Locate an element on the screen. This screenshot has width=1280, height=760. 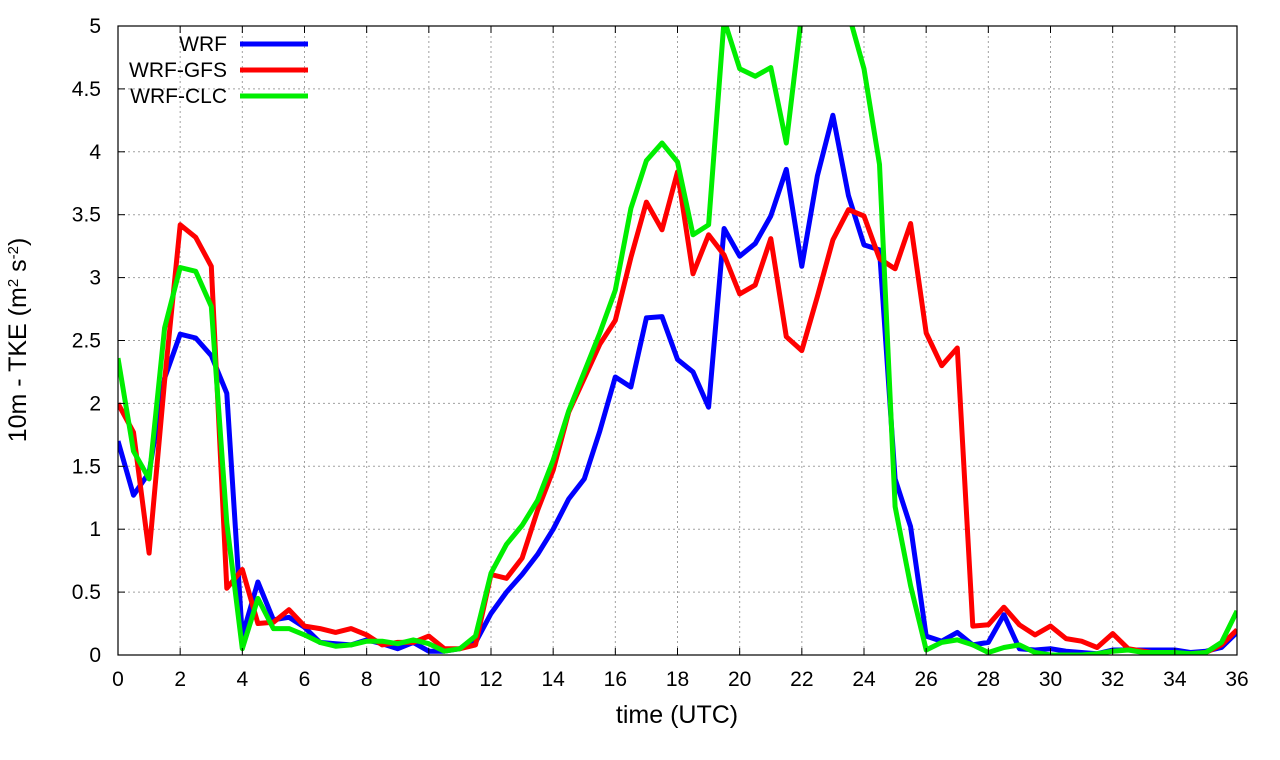
x-tick-label: 22 is located at coordinates (801, 679).